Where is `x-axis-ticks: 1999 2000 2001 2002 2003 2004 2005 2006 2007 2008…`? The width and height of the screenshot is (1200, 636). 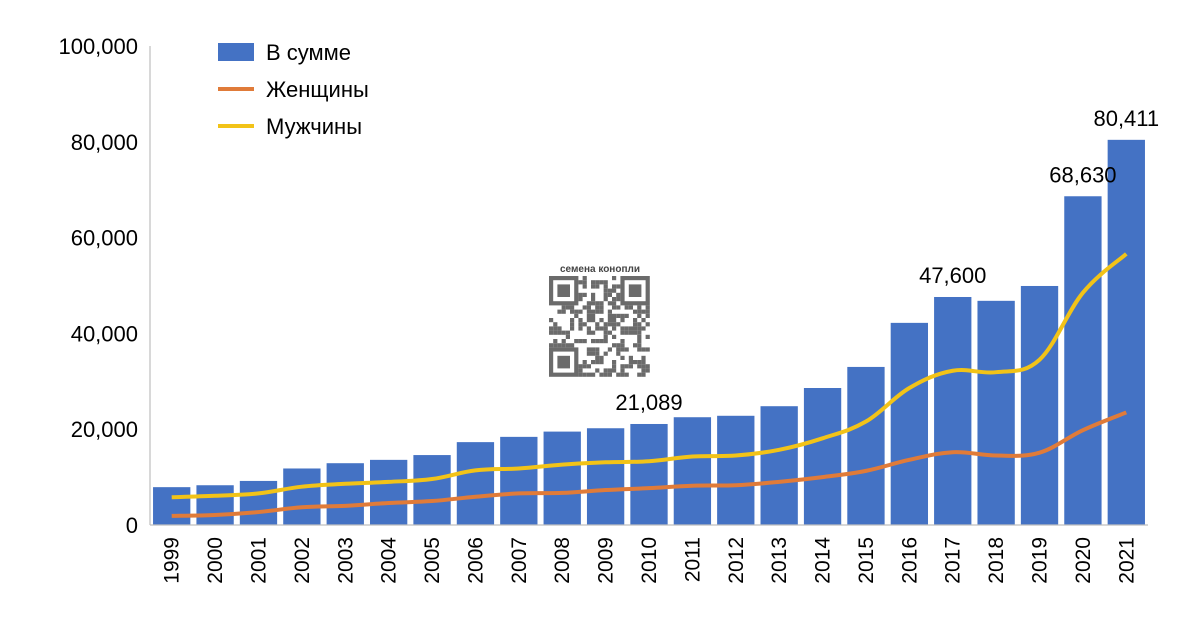 x-axis-ticks: 1999 2000 2001 2002 2003 2004 2005 2006 2007 2008… is located at coordinates (650, 560).